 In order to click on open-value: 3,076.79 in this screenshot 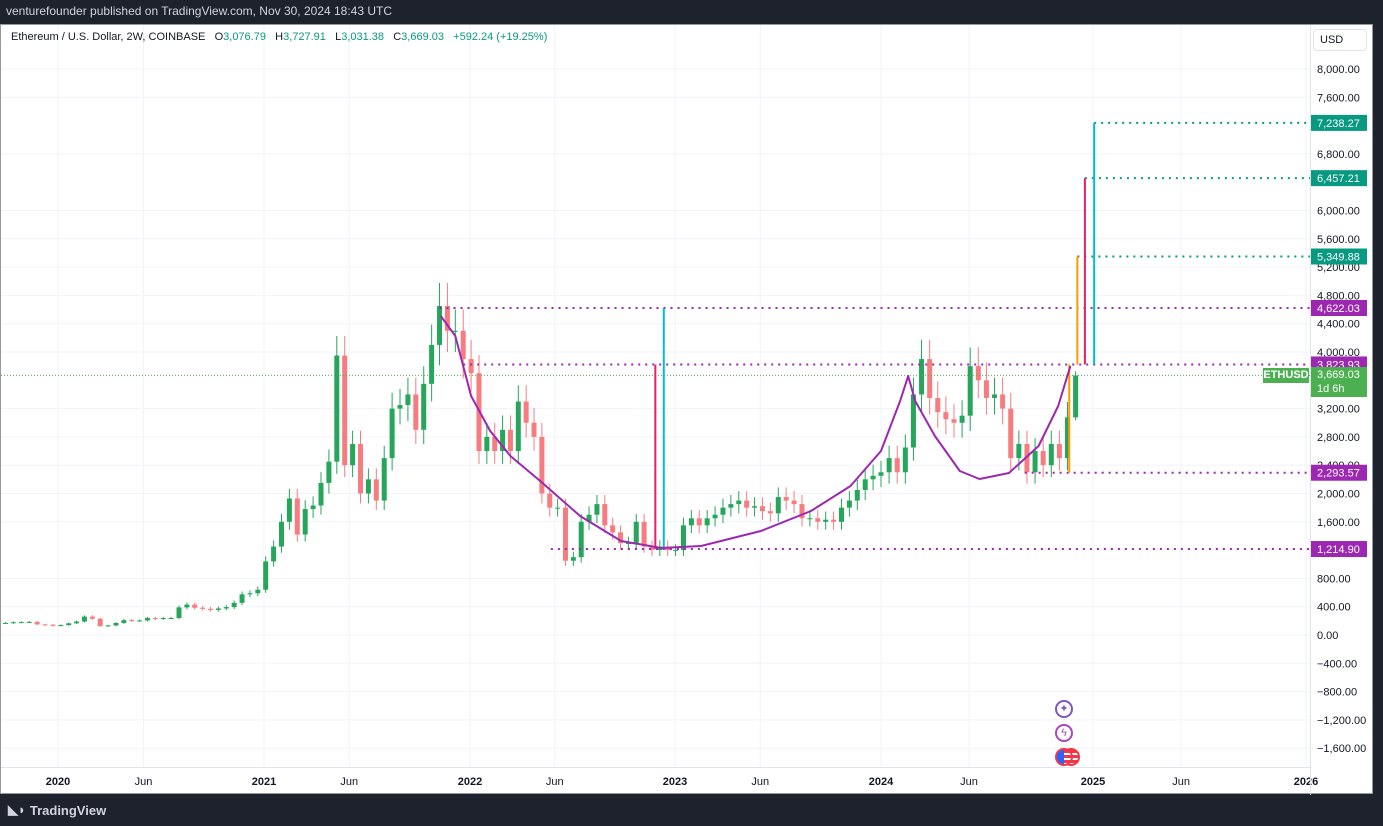, I will do `click(244, 37)`.